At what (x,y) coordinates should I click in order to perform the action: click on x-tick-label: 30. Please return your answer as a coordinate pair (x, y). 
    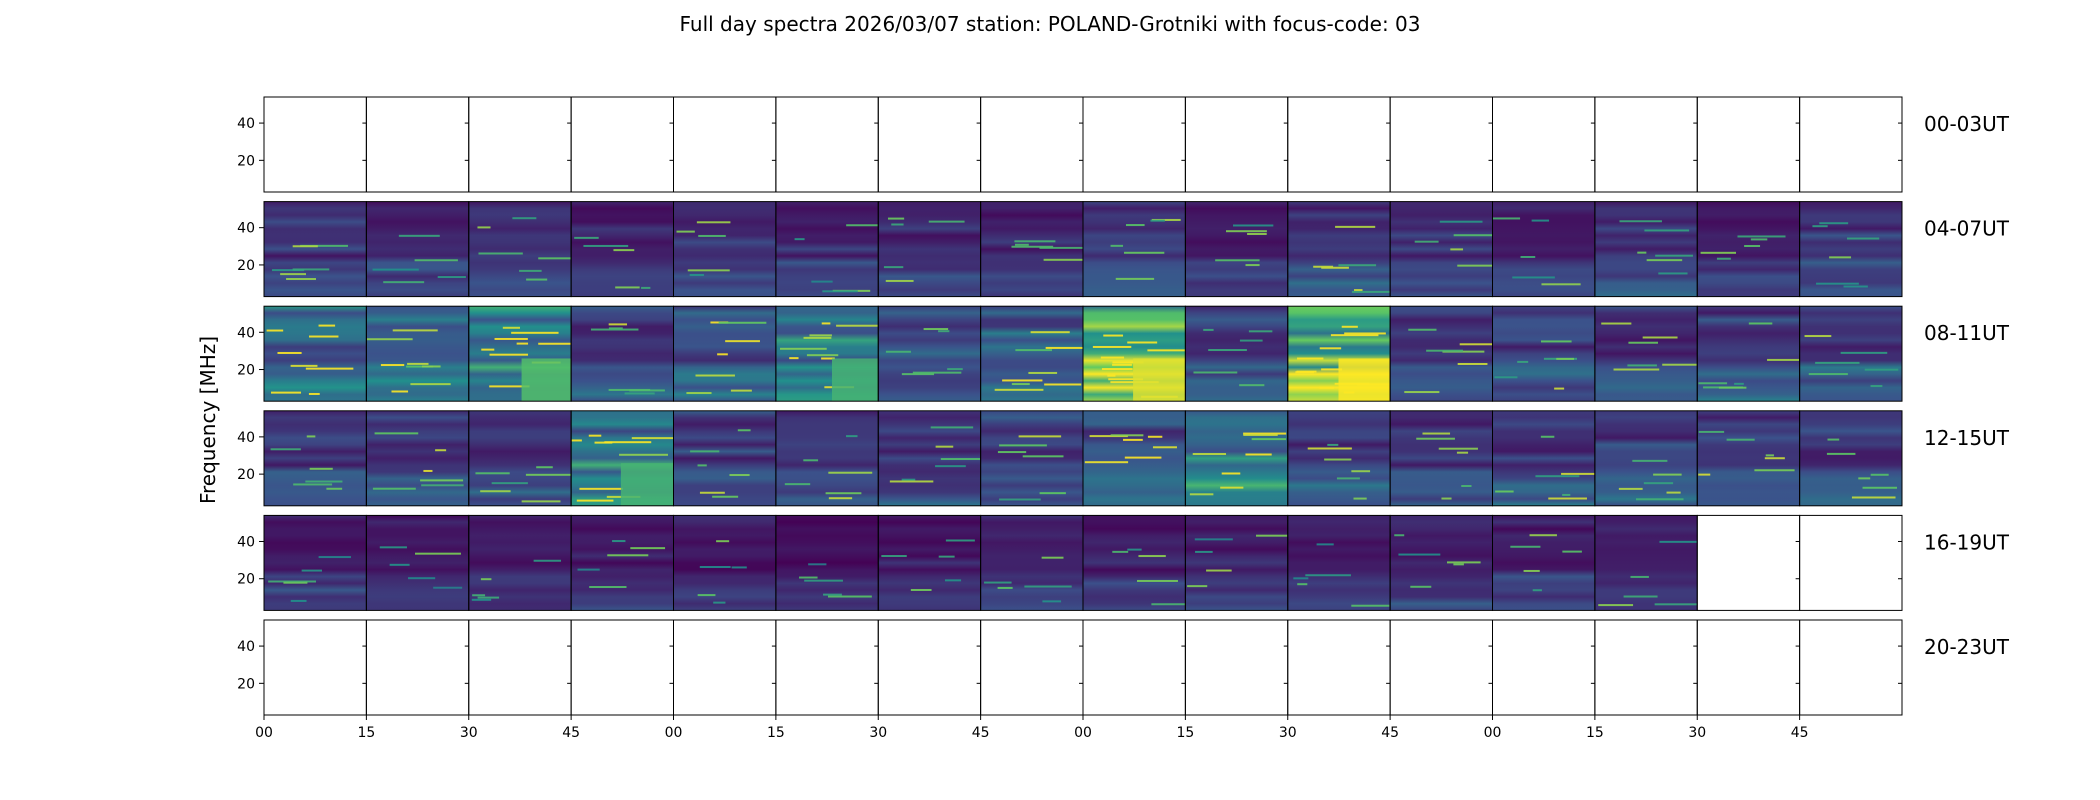
    Looking at the image, I should click on (469, 733).